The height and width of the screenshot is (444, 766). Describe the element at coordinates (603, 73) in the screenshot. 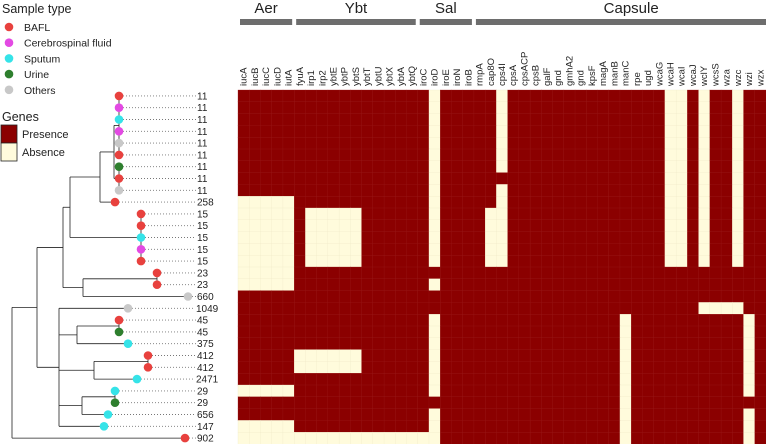

I see `gene-label: magA` at that location.